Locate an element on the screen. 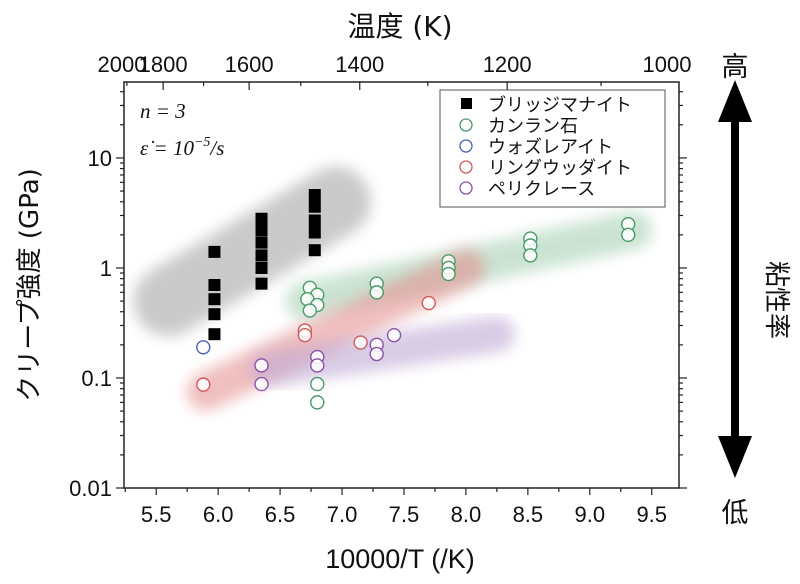 Image resolution: width=800 pixels, height=584 pixels. bridgmanite-band is located at coordinates (252, 251).